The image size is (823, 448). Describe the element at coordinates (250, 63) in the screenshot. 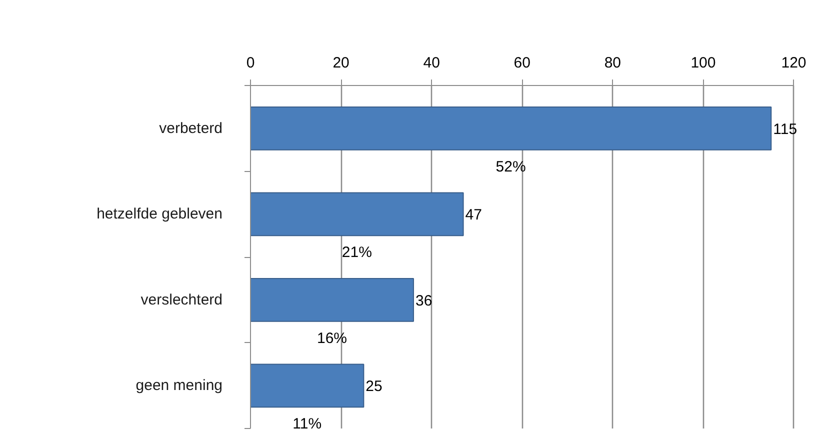

I see `x-tick-label: 0` at that location.